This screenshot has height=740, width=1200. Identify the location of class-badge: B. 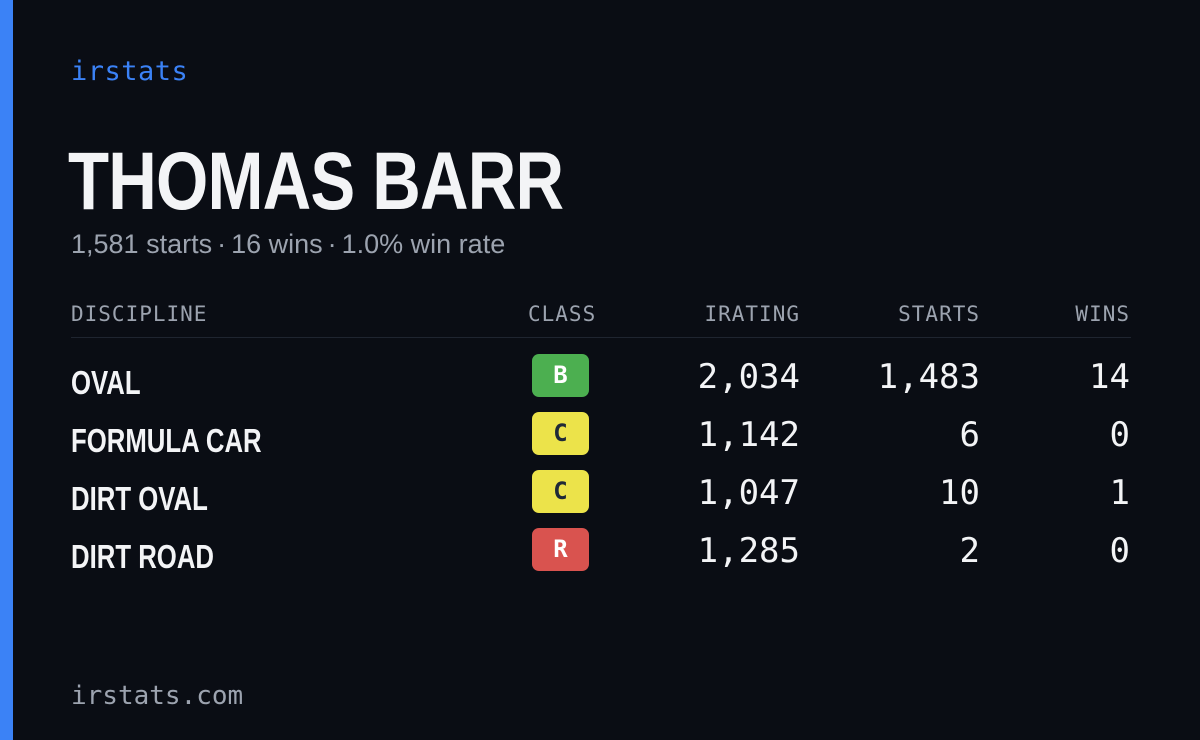
(560, 375).